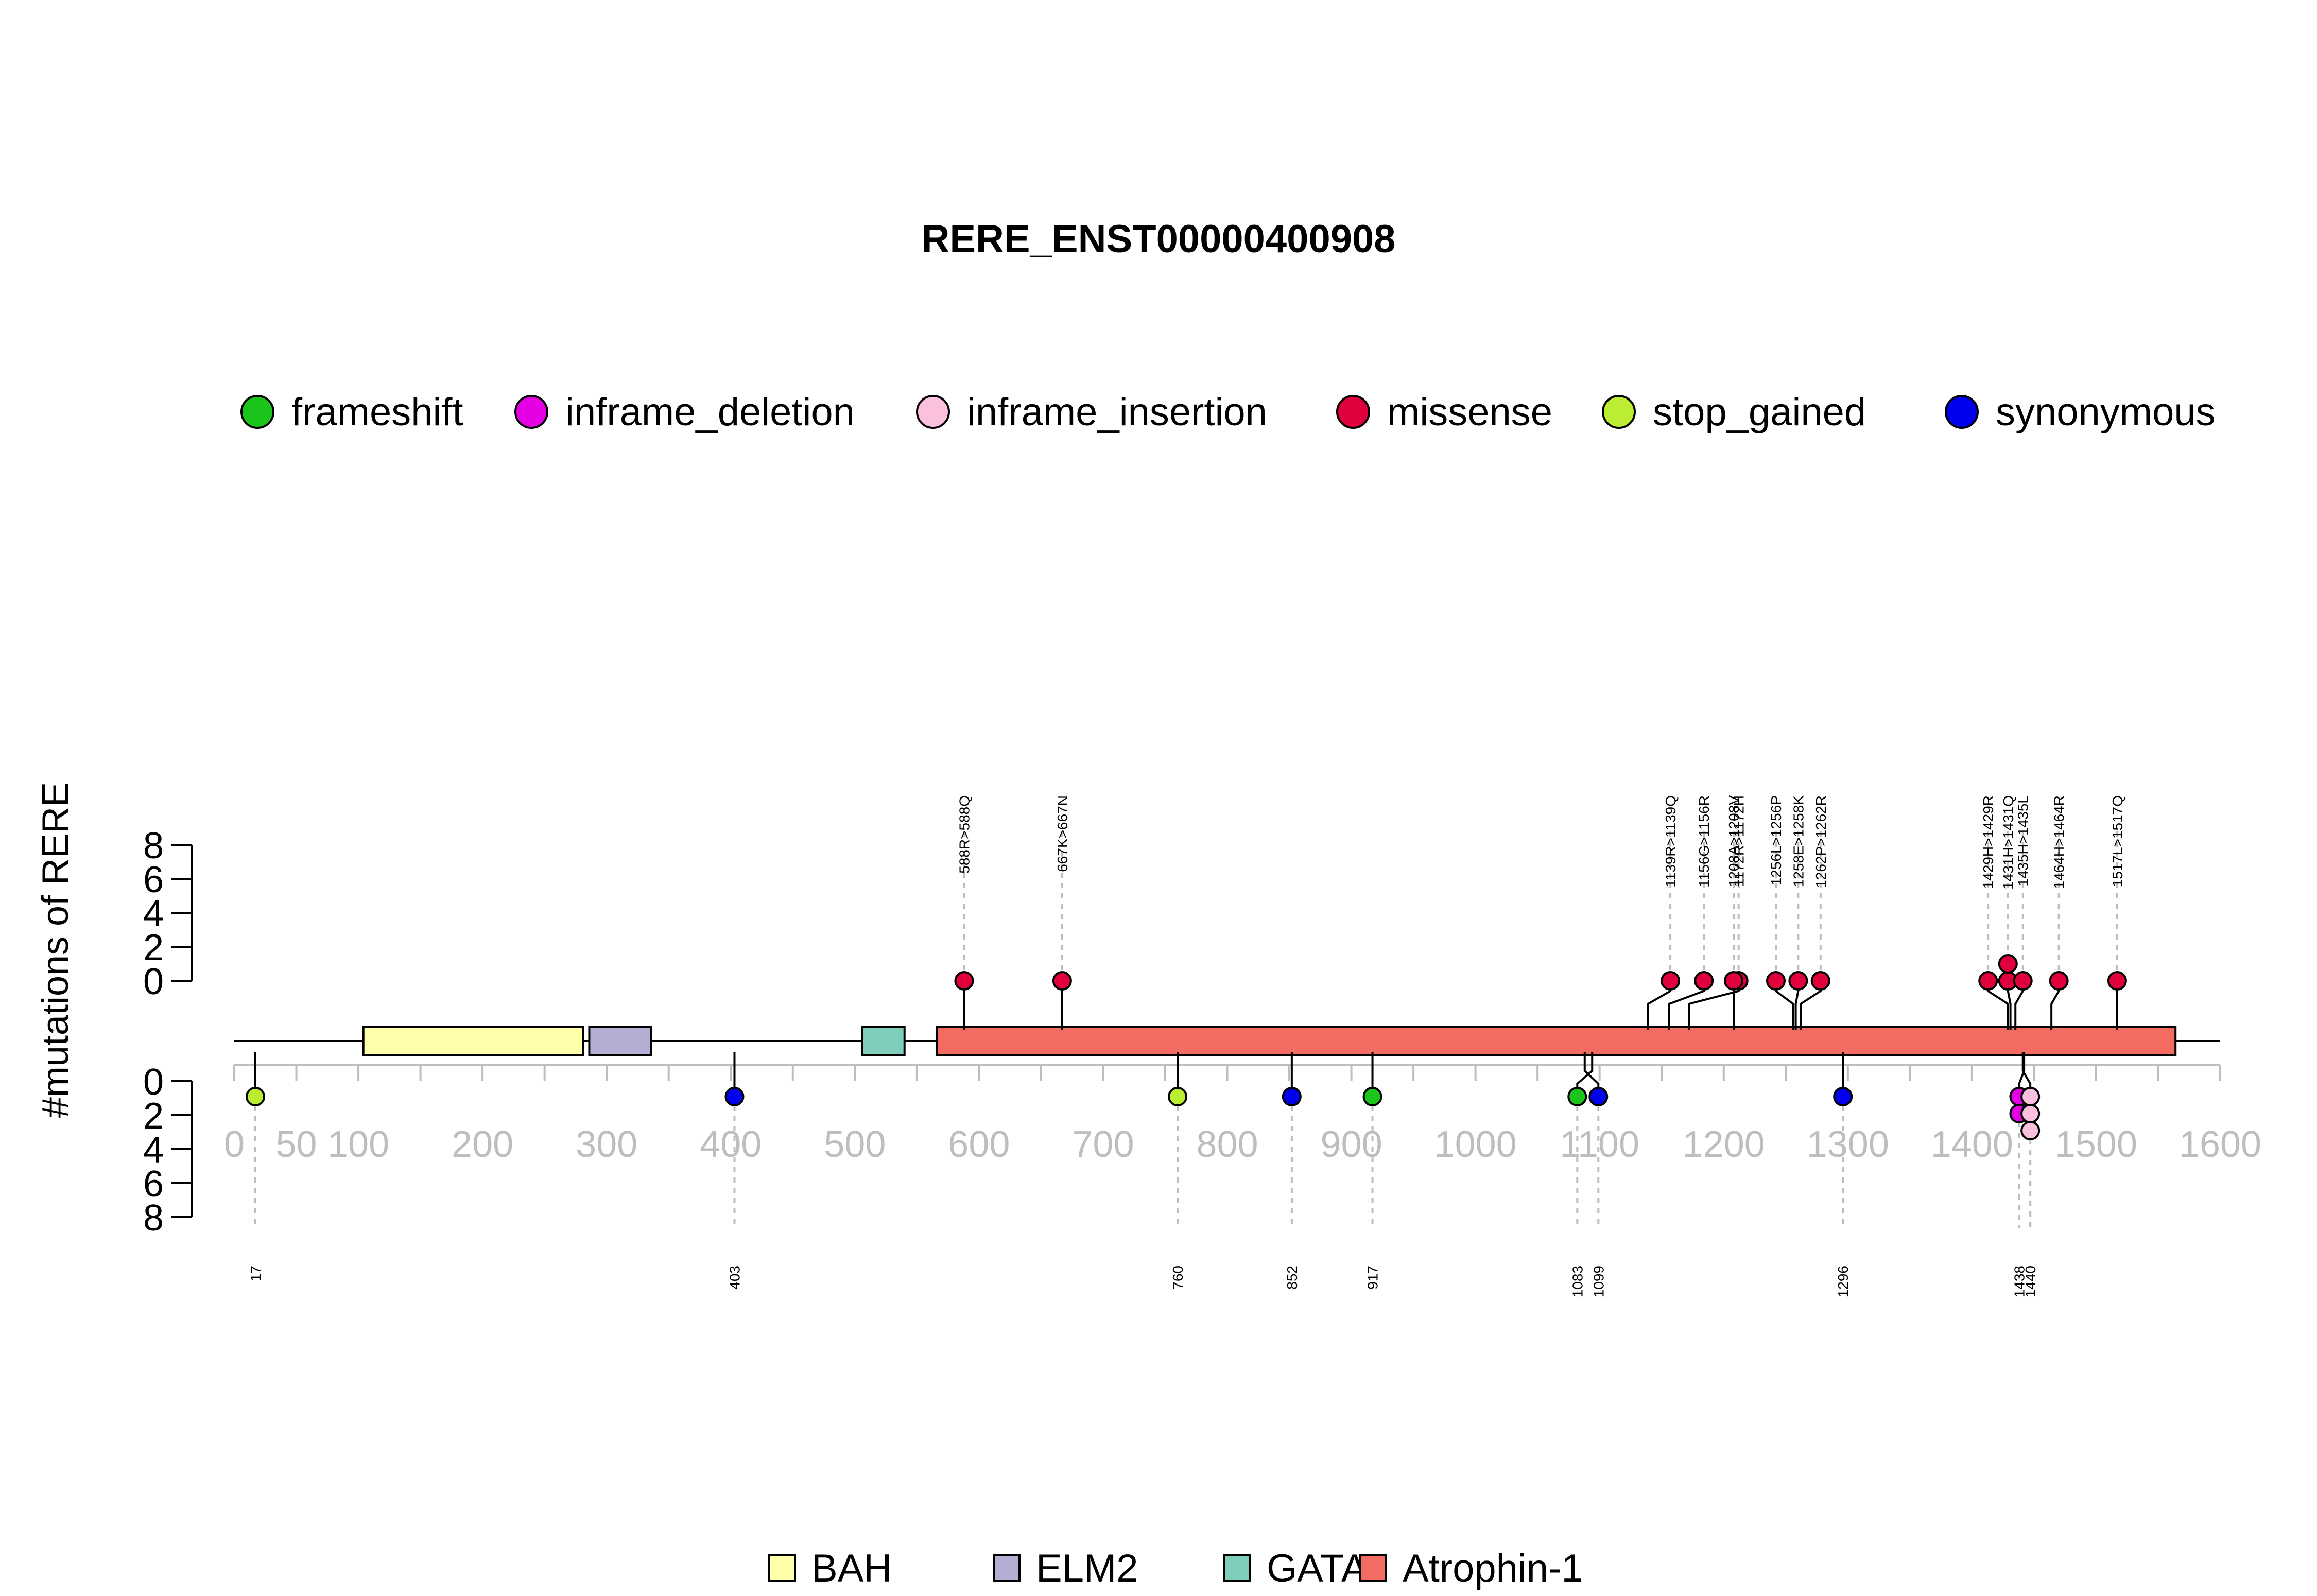 The image size is (2317, 1596). What do you see at coordinates (531, 412) in the screenshot?
I see `legend-marker-inframe_deletion` at bounding box center [531, 412].